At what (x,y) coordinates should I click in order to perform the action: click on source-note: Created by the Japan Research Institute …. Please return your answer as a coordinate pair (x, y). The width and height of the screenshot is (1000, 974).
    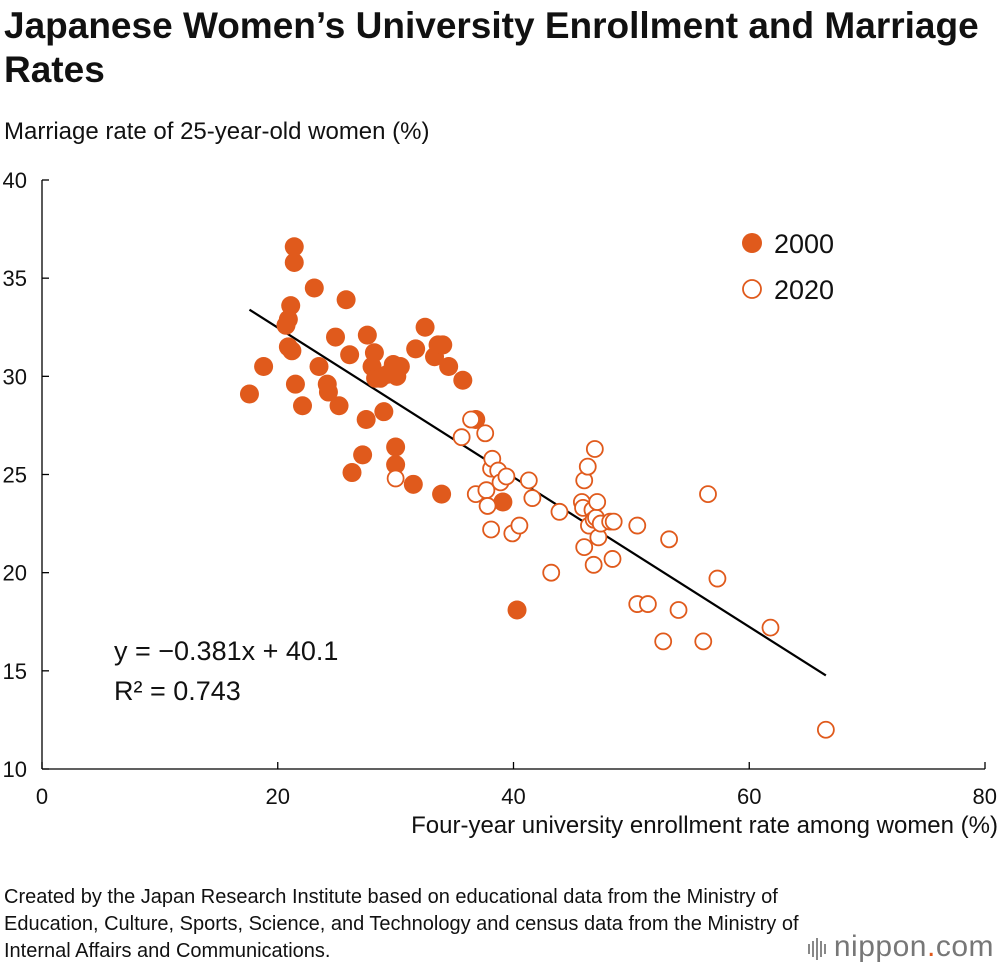
    Looking at the image, I should click on (401, 924).